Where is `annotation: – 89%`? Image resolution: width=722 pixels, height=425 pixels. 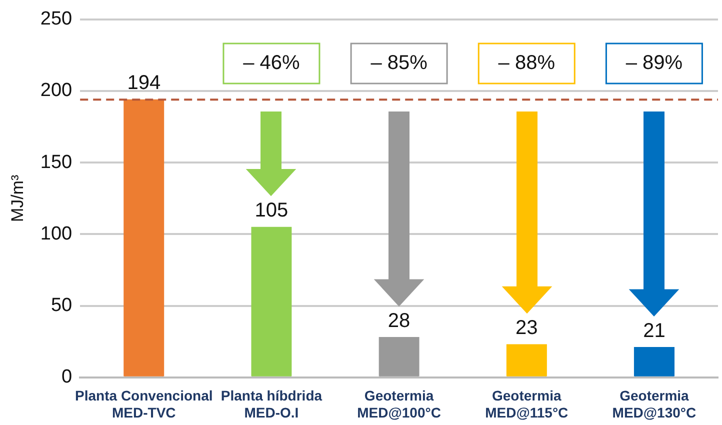
annotation: – 89% is located at coordinates (654, 63).